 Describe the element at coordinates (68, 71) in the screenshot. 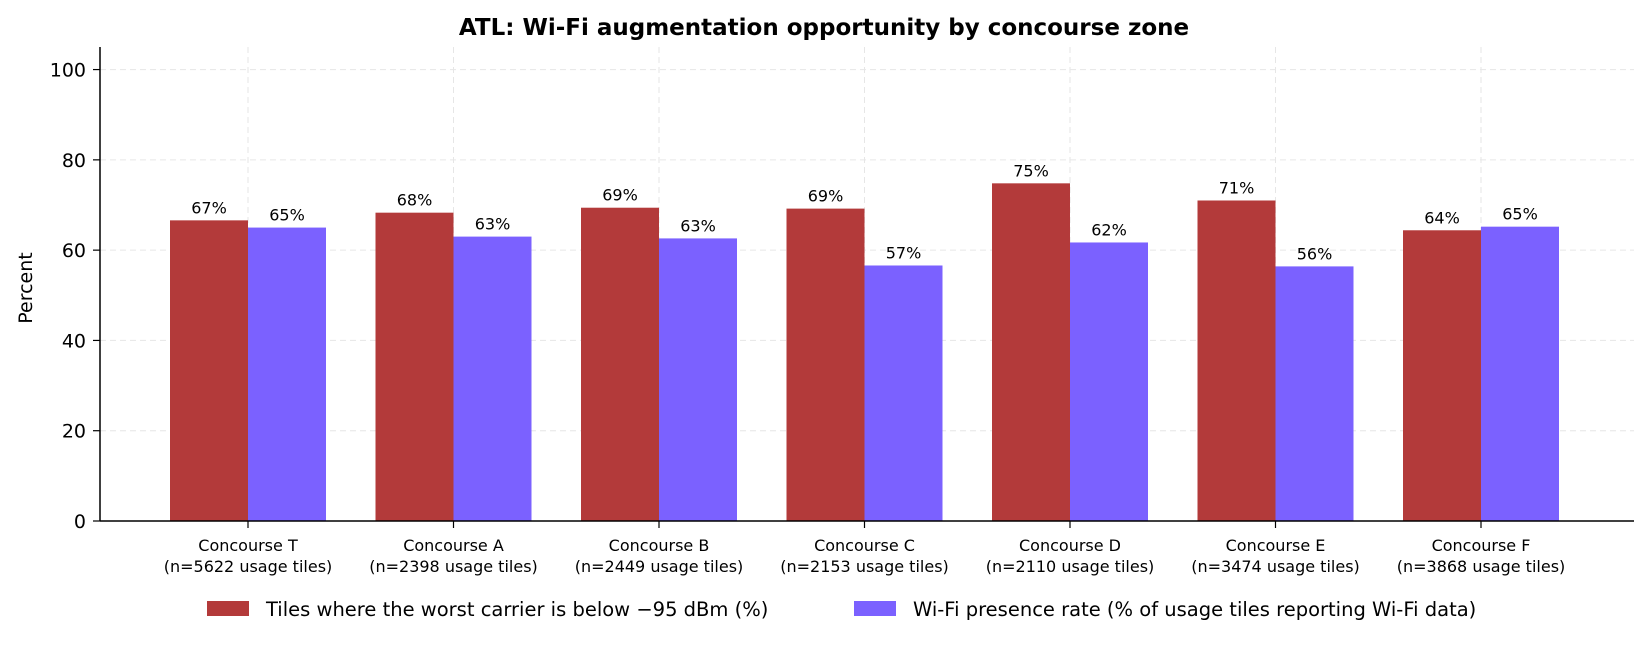

I see `y-tick-label: 100` at that location.